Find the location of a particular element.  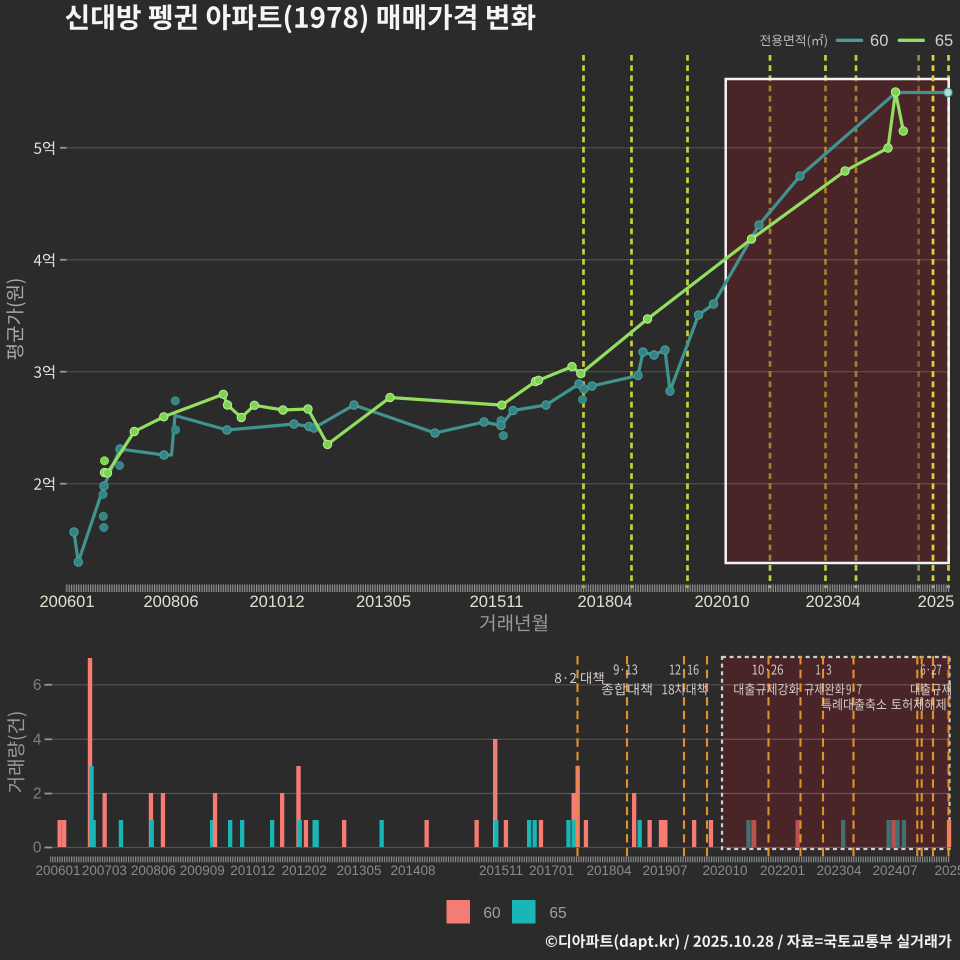

svg-text: 4 is located at coordinates (37, 740).